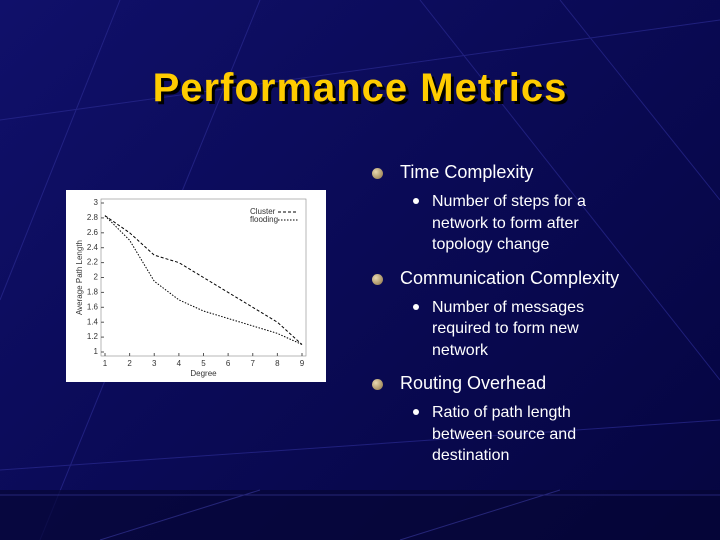 The width and height of the screenshot is (720, 540). What do you see at coordinates (179, 363) in the screenshot?
I see `x-tick-label: 4` at bounding box center [179, 363].